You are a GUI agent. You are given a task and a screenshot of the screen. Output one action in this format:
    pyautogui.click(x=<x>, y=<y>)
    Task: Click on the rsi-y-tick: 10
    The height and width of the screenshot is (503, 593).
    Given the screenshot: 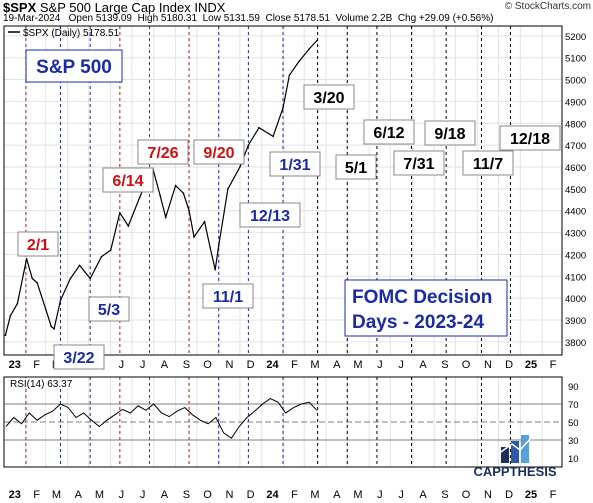 What is the action you would take?
    pyautogui.click(x=573, y=459)
    